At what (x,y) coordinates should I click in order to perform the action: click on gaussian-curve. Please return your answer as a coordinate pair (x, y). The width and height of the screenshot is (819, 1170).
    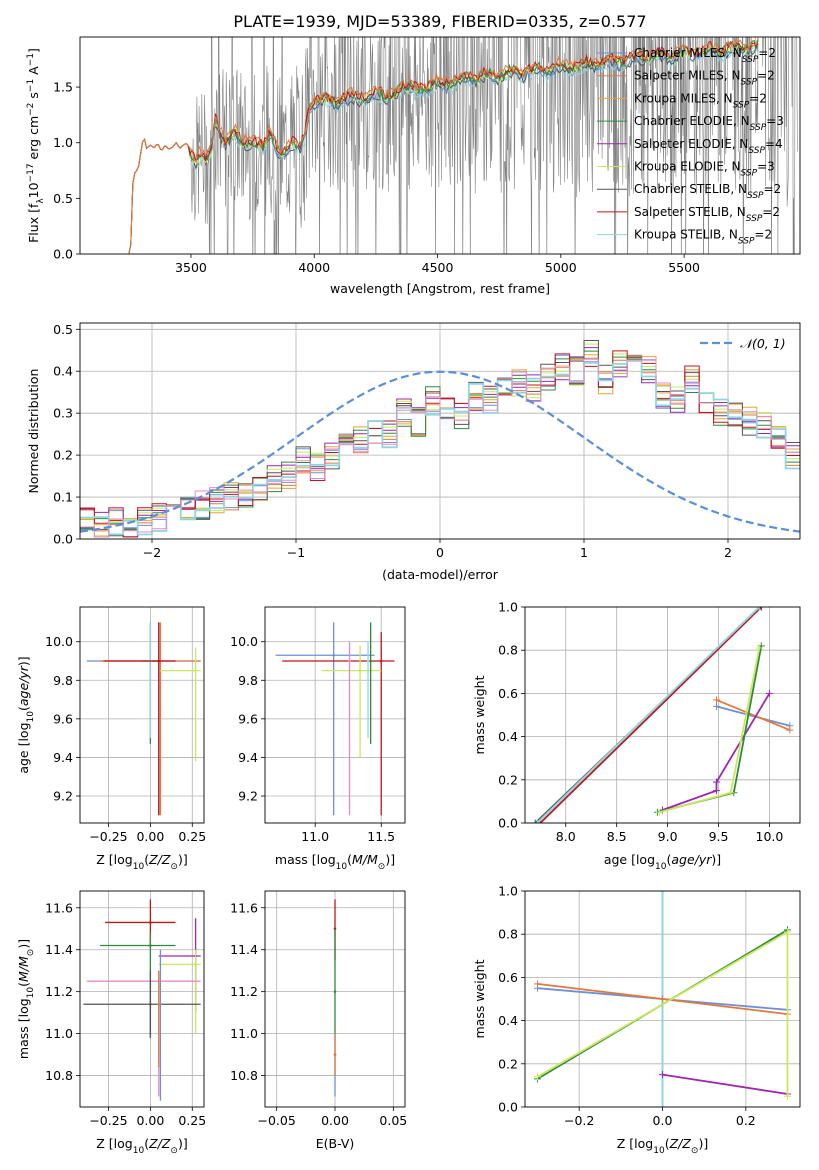
    Looking at the image, I should click on (440, 451).